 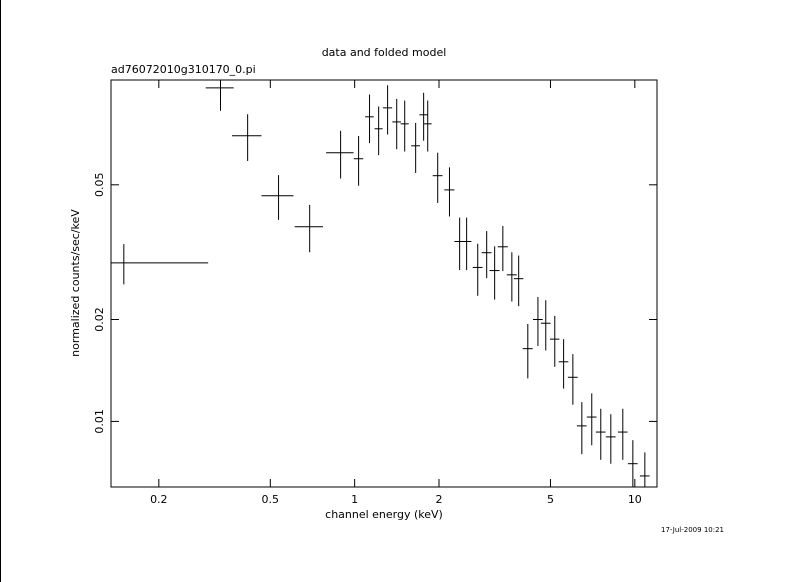 I want to click on x-tick-label: 0.5, so click(x=271, y=499).